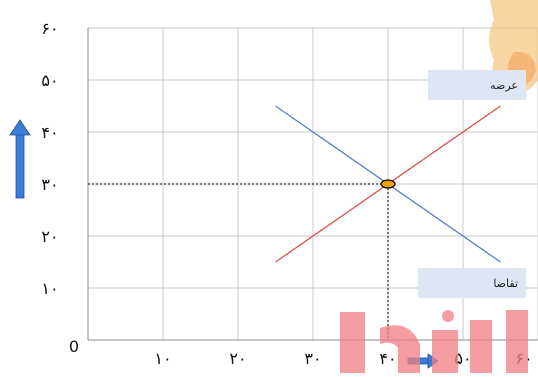 This screenshot has height=377, width=538. What do you see at coordinates (74, 346) in the screenshot?
I see `origin-label: 0` at bounding box center [74, 346].